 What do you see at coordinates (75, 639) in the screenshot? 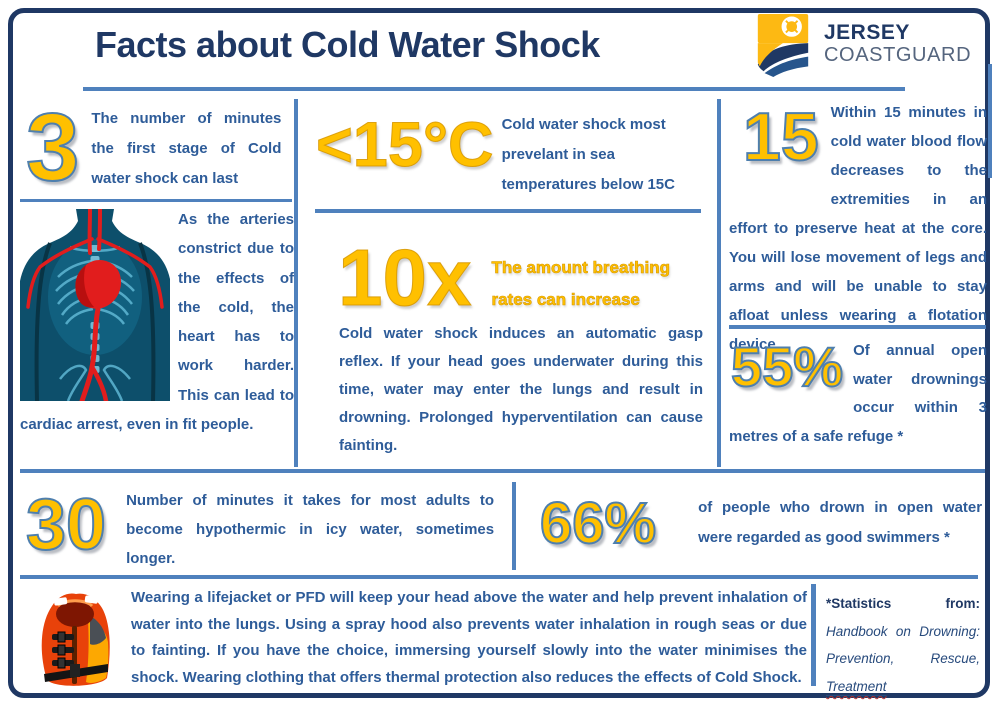
I see `lifejacket-icon` at bounding box center [75, 639].